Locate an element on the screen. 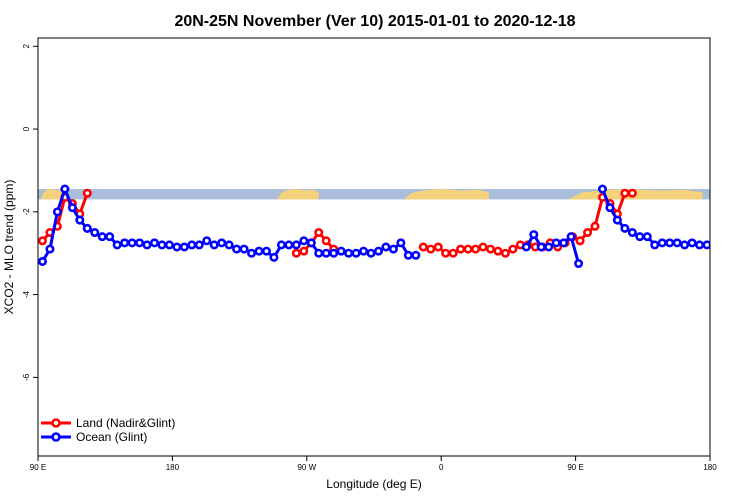  legend-marker is located at coordinates (56, 423).